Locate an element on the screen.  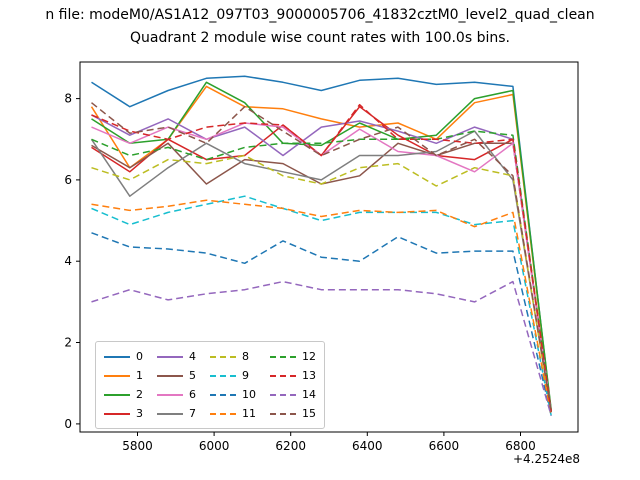
svg-text: 6800 is located at coordinates (520, 446).